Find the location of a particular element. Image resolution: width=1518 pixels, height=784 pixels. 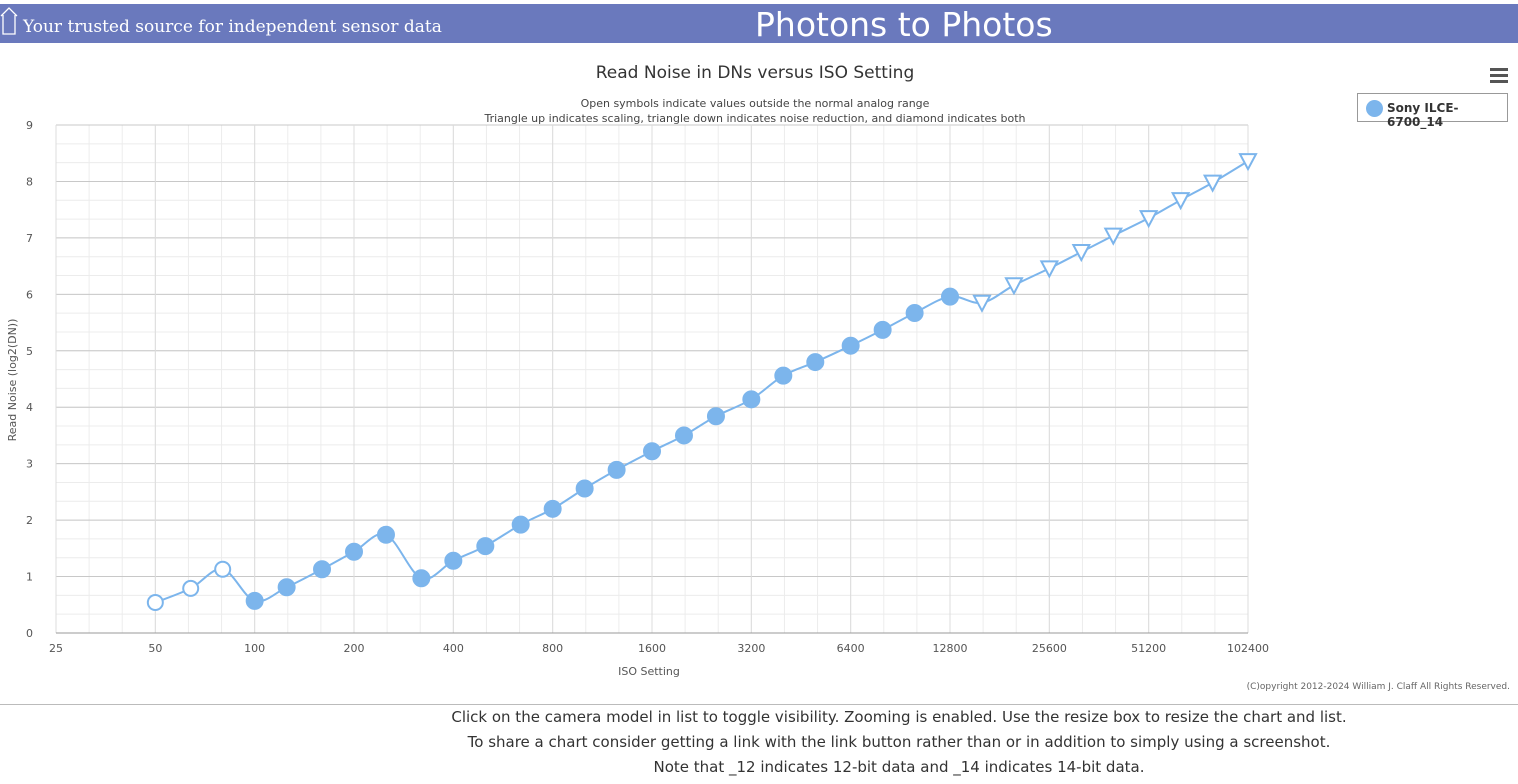

legend-label: Sony ILCE-6700_14 is located at coordinates (1423, 115).